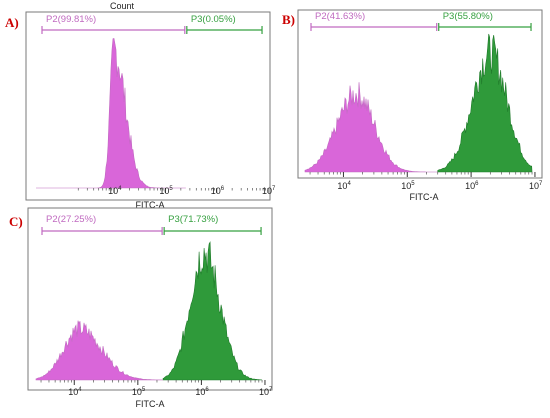 The image size is (550, 418). What do you see at coordinates (115, 191) in the screenshot?
I see `tick-label-a-0: 104` at bounding box center [115, 191].